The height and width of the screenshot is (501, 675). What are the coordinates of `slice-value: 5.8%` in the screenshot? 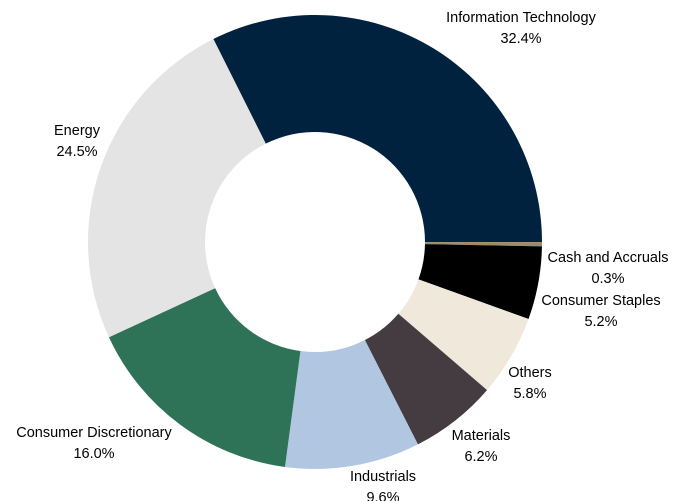 It's located at (529, 394).